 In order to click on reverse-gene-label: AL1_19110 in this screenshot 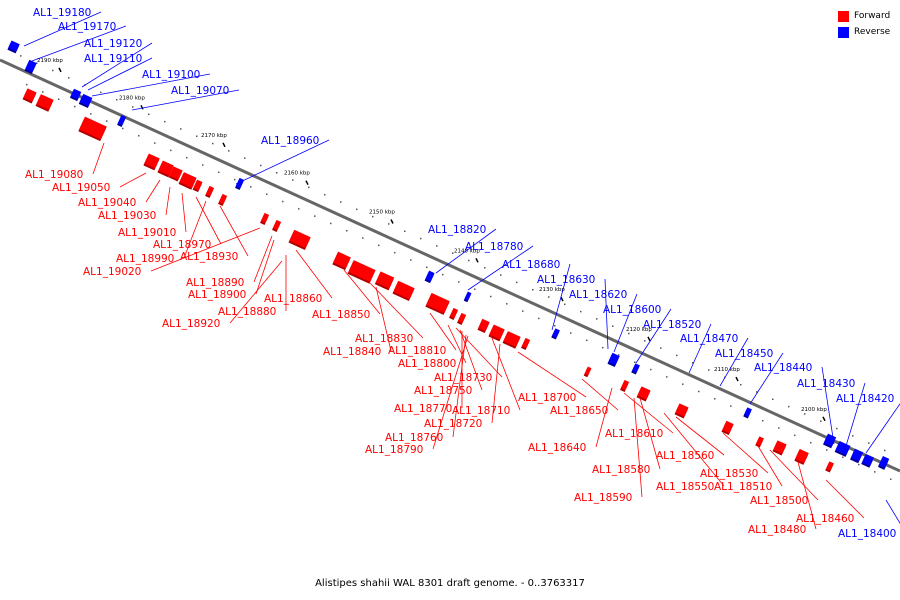, I will do `click(113, 59)`.